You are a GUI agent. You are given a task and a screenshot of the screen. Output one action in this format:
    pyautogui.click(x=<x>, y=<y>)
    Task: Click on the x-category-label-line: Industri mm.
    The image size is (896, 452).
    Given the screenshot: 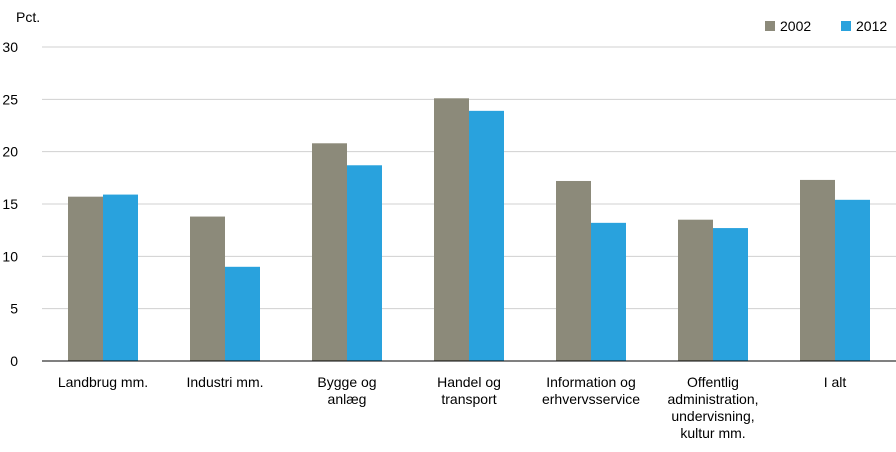 What is the action you would take?
    pyautogui.click(x=224, y=382)
    